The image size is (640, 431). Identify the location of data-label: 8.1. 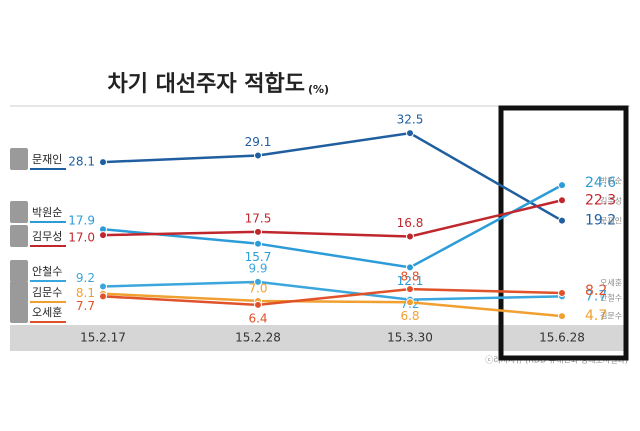
(85, 293).